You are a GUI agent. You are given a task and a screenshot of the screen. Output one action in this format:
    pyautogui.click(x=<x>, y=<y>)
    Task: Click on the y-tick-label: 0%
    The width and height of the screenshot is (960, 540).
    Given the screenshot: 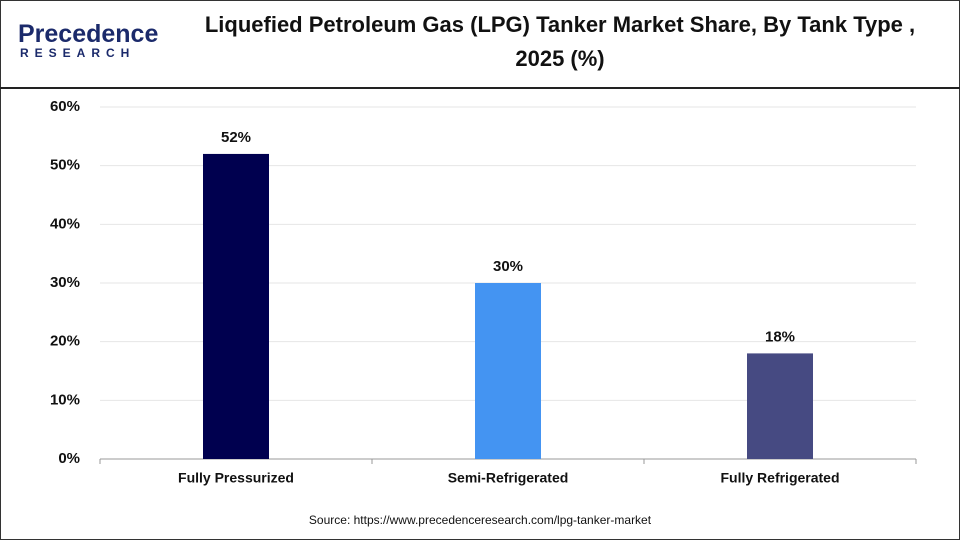 What is the action you would take?
    pyautogui.click(x=69, y=458)
    